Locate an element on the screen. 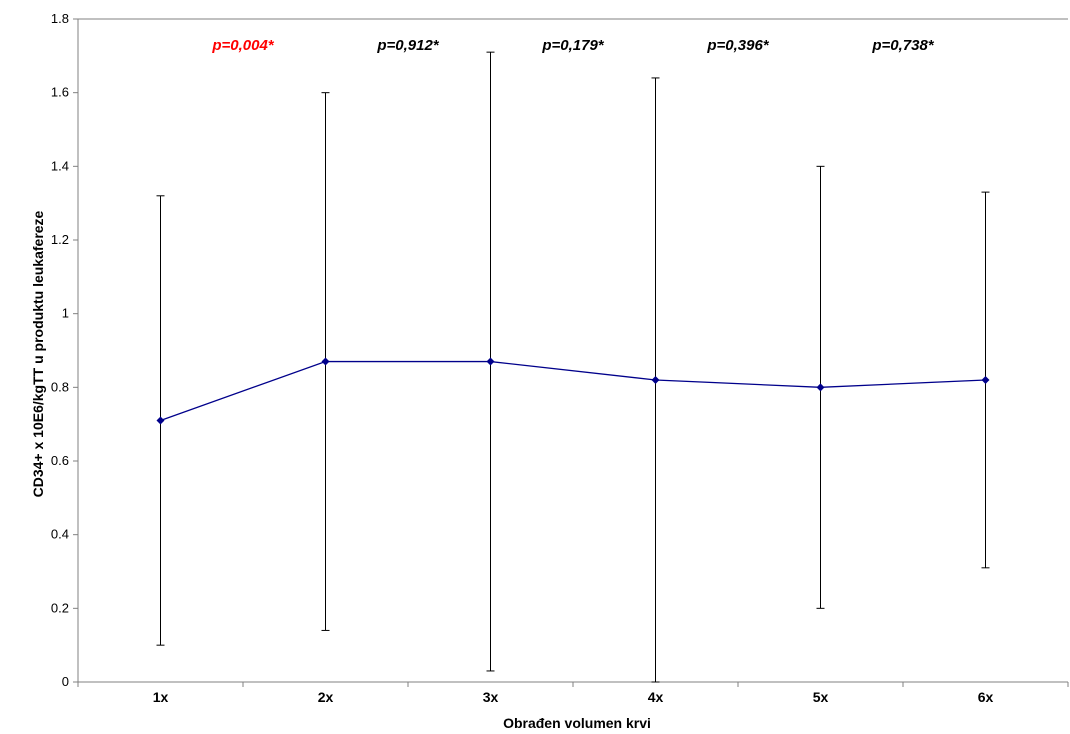  x-tick-label: 1x is located at coordinates (161, 697).